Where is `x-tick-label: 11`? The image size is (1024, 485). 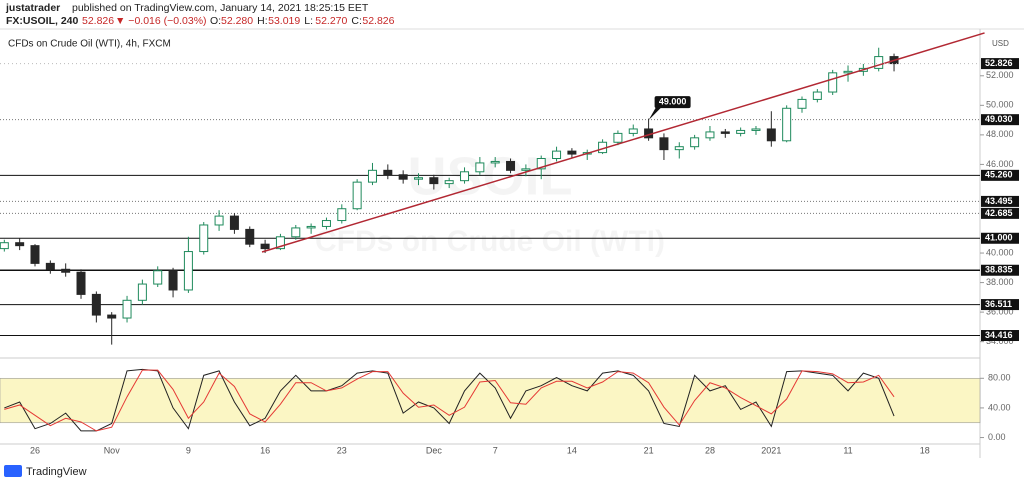
x-tick-label: 11 is located at coordinates (847, 450).